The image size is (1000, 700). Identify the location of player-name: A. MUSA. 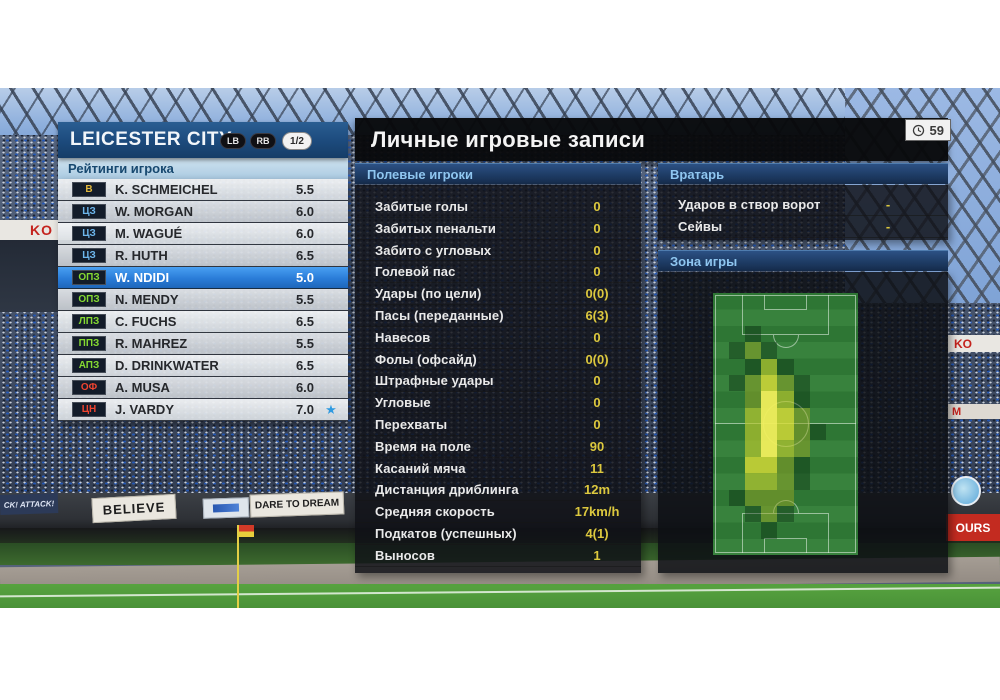
(142, 387).